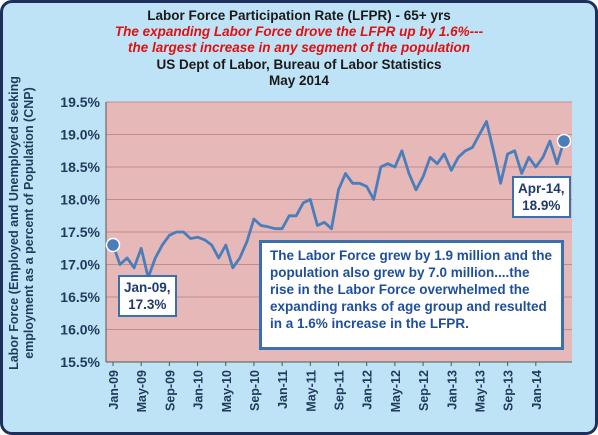 Image resolution: width=598 pixels, height=435 pixels. I want to click on x-tick-label: Sep-09, so click(170, 390).